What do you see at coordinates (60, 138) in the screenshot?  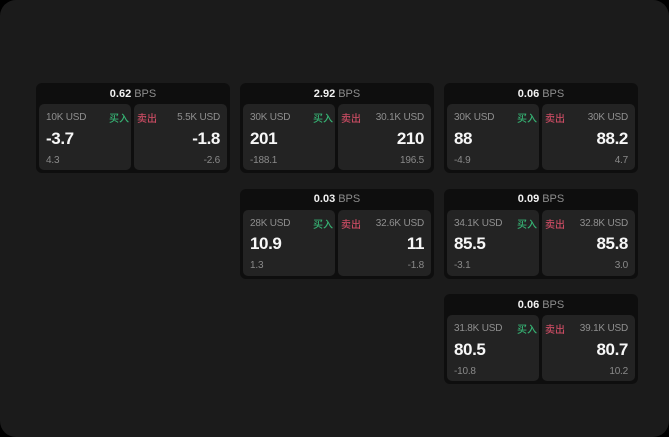 I see `buy-price-value: -3.7` at bounding box center [60, 138].